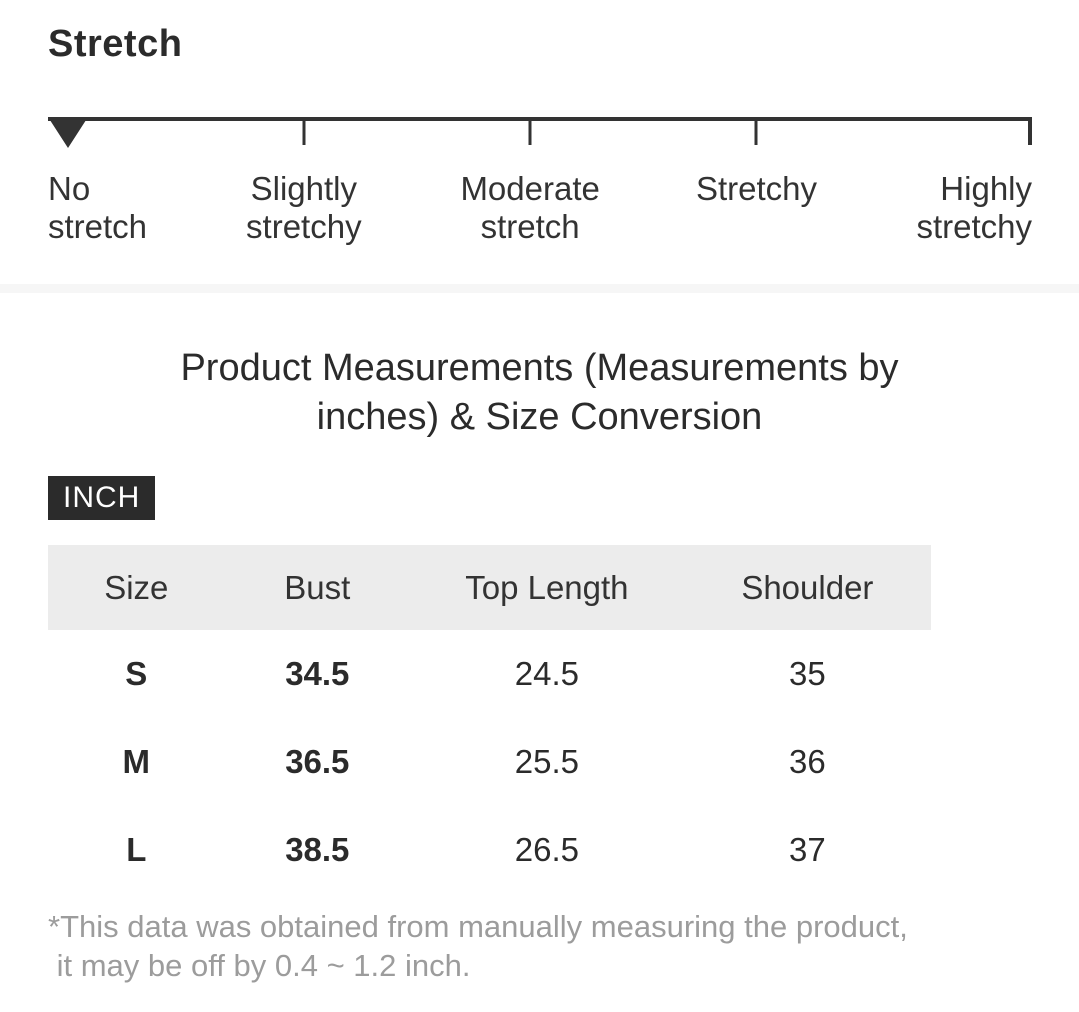 This screenshot has height=1012, width=1079. What do you see at coordinates (98, 207) in the screenshot?
I see `stretch-level-no-stretch: No stretch` at bounding box center [98, 207].